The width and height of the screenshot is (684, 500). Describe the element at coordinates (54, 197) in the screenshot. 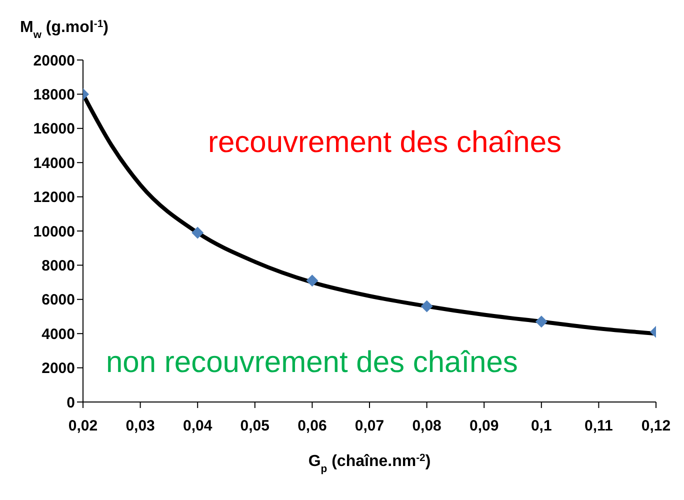

I see `y-tick-label: 12000` at that location.